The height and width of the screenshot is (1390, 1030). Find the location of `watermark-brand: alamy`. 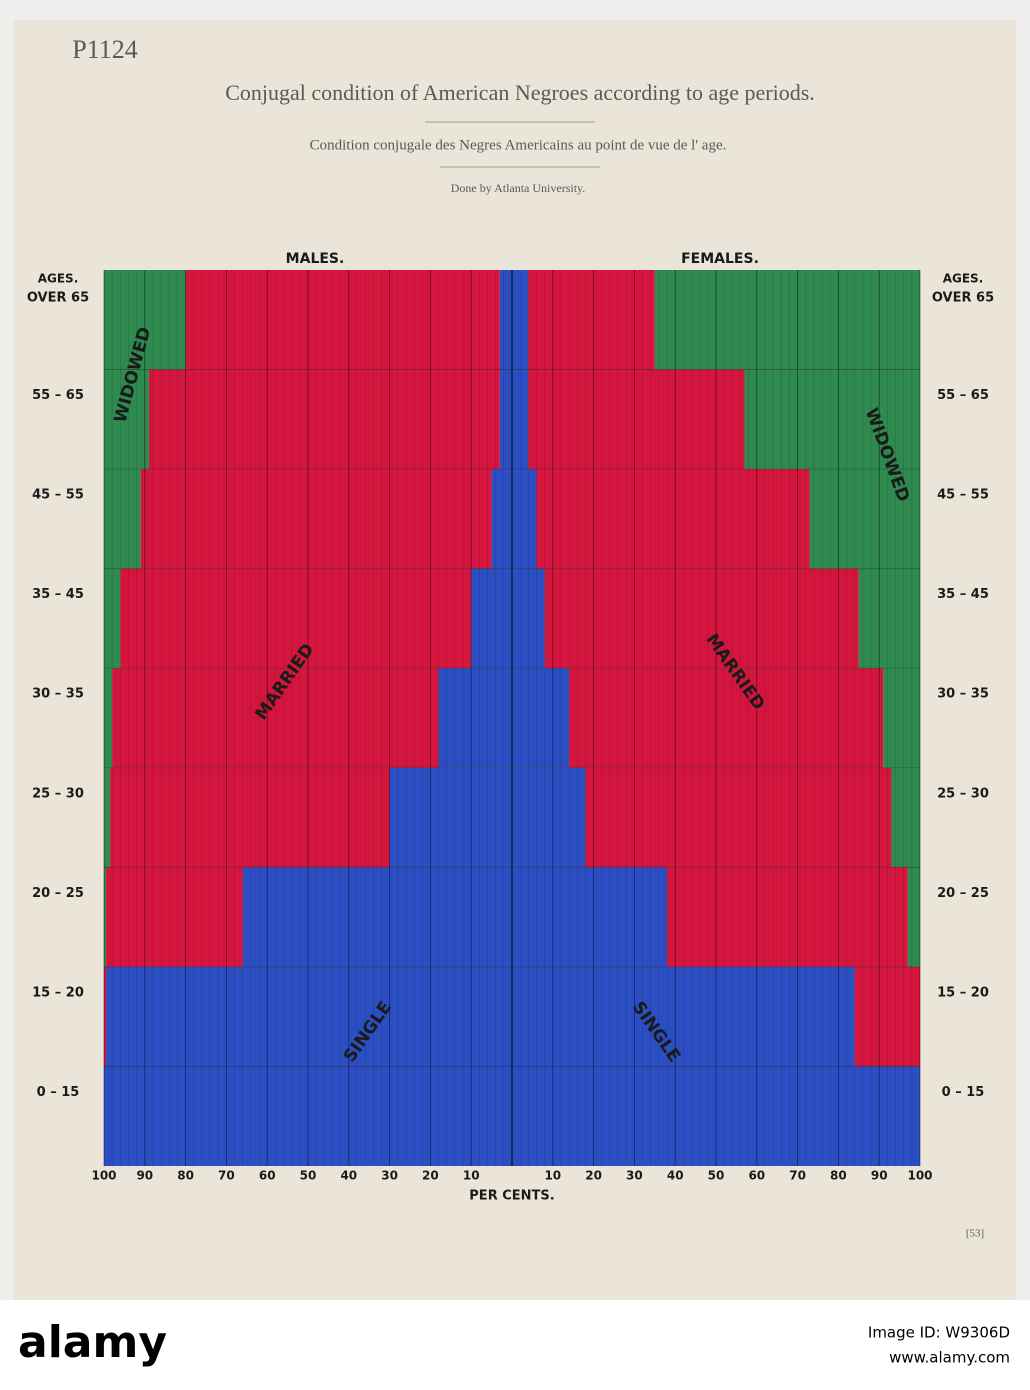

watermark-brand: alamy is located at coordinates (92, 1342).